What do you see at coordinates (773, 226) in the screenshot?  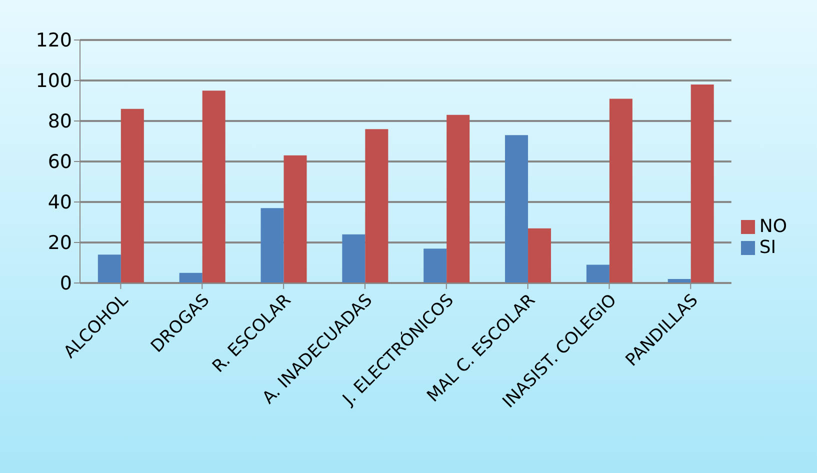 I see `legend-label: NO` at bounding box center [773, 226].